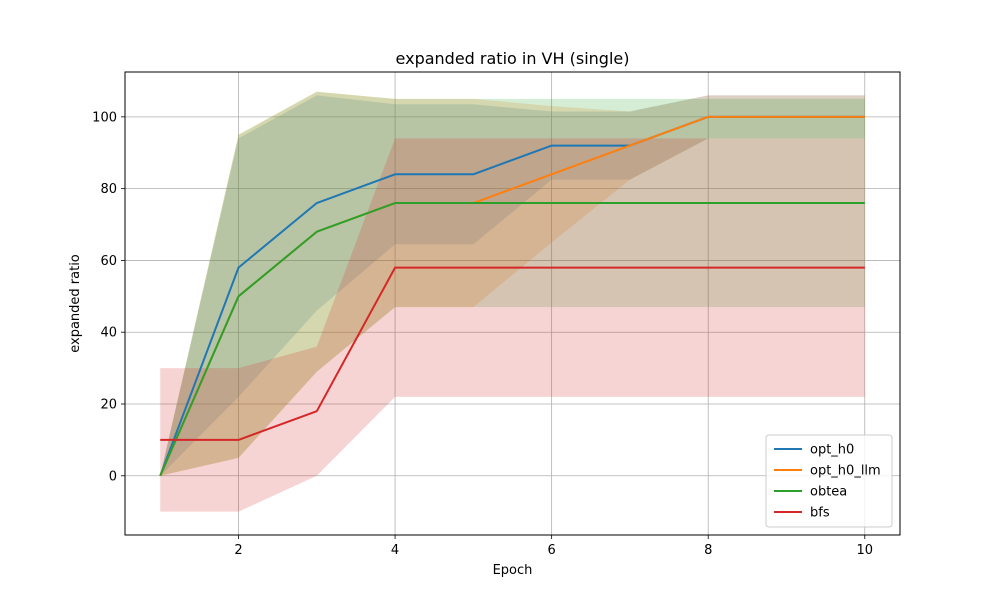 The width and height of the screenshot is (1000, 600). I want to click on x-tick-label: 10, so click(864, 550).